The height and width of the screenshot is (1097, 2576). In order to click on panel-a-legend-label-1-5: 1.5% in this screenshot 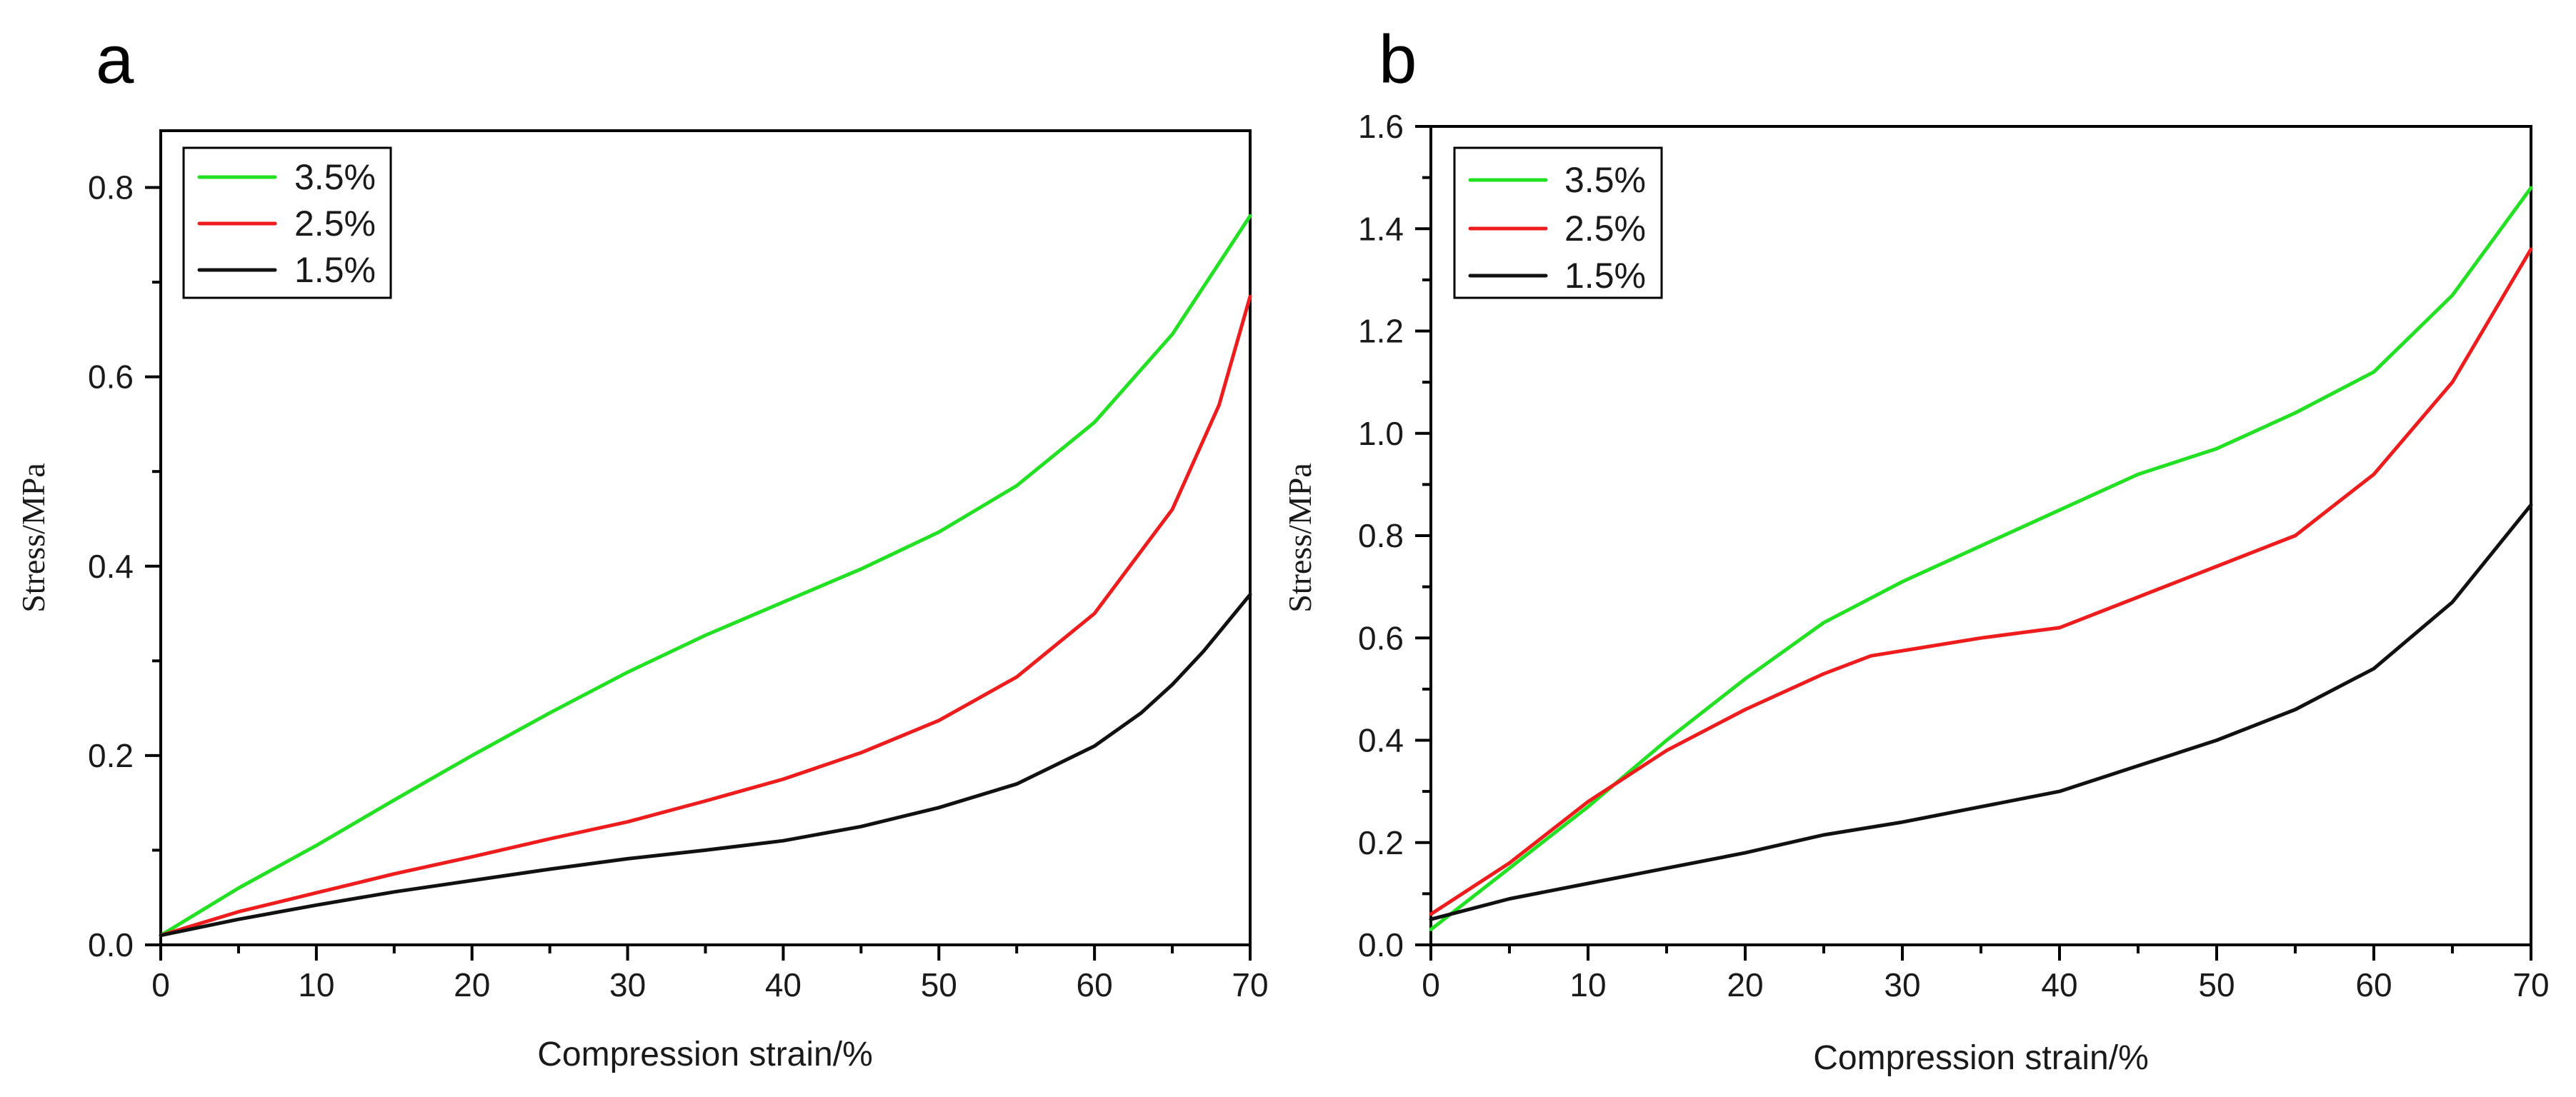, I will do `click(335, 270)`.